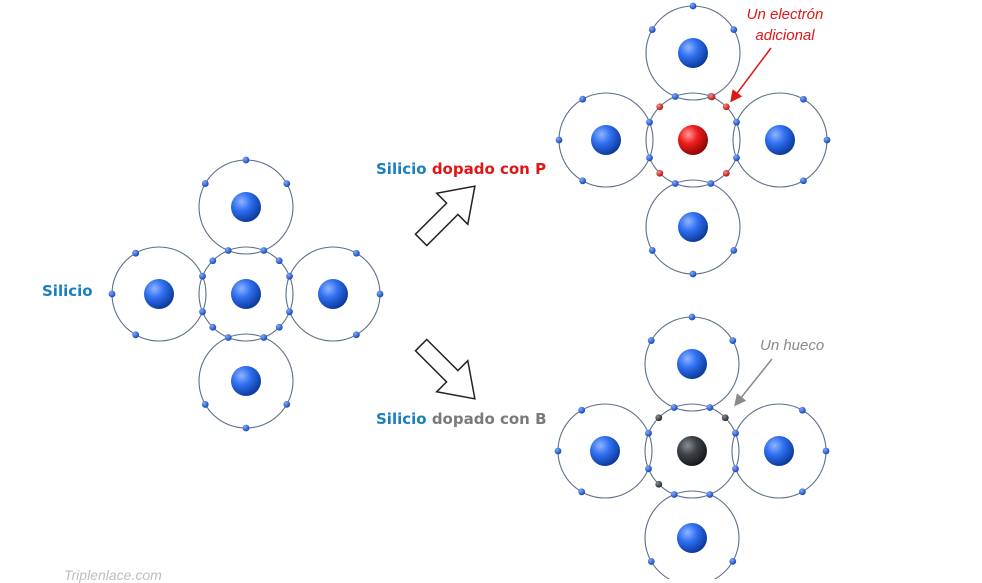 The image size is (982, 583). Describe the element at coordinates (751, 75) in the screenshot. I see `extra-electron-pointer` at that location.